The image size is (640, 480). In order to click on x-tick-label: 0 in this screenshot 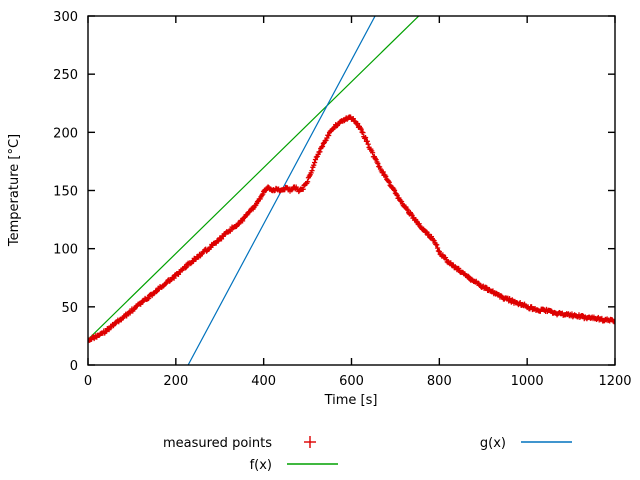, I will do `click(88, 381)`.